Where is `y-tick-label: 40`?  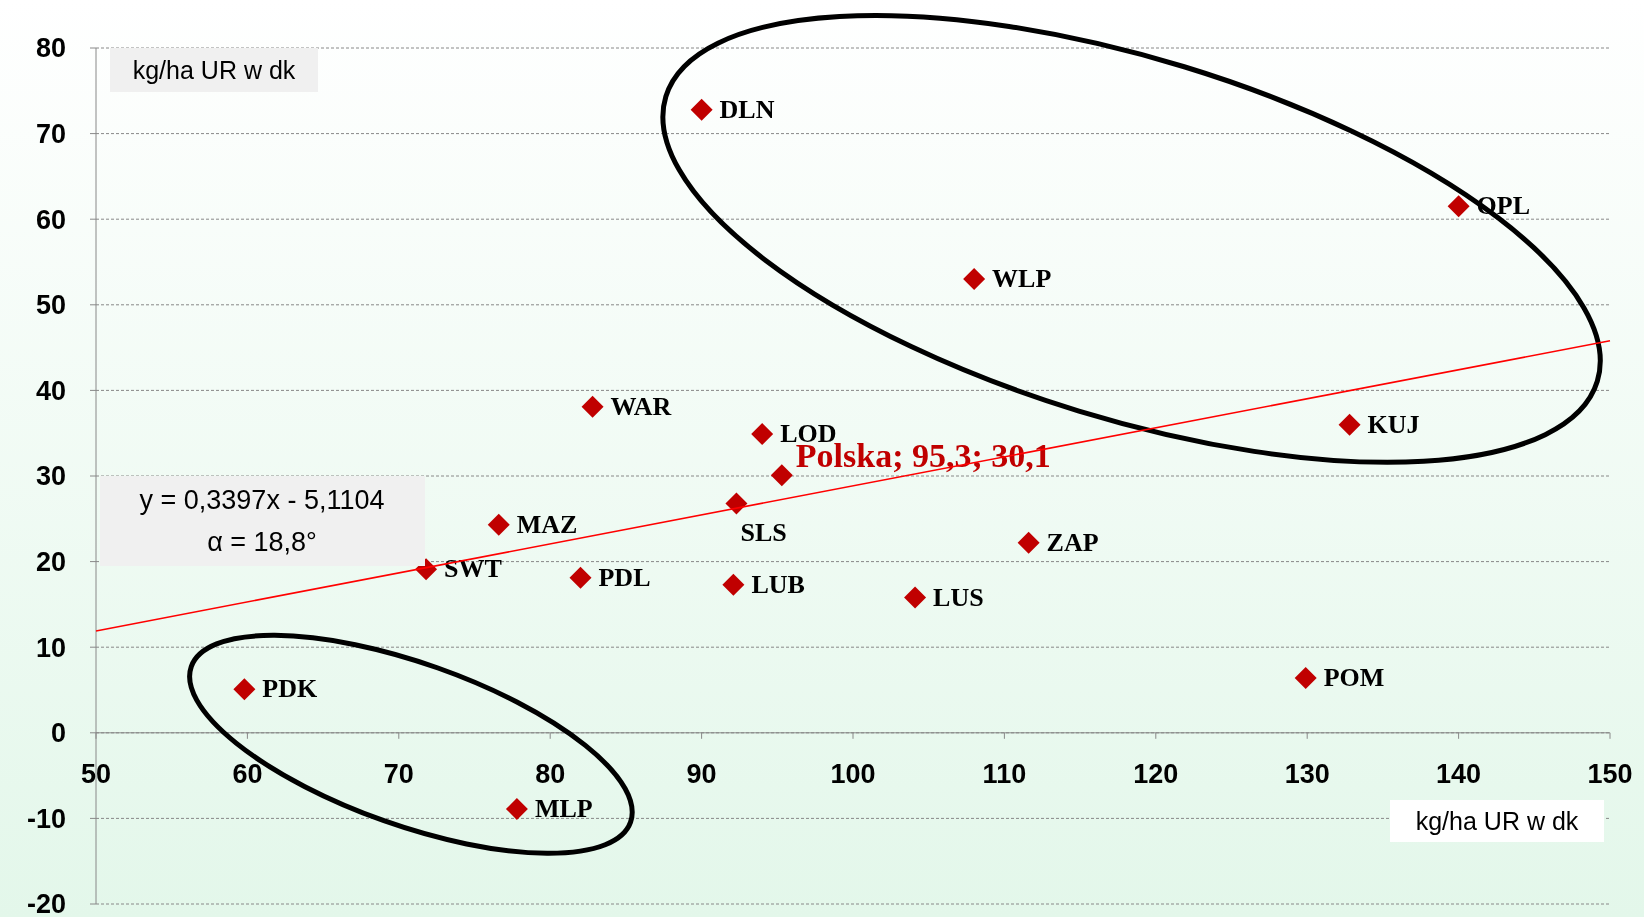 y-tick-label: 40 is located at coordinates (50, 390).